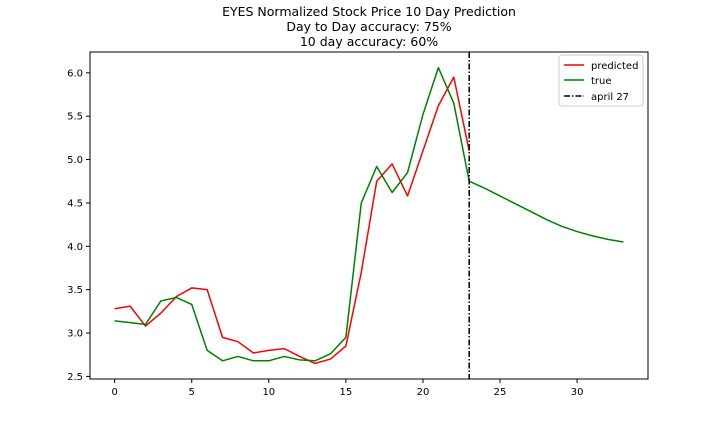 The height and width of the screenshot is (432, 720). I want to click on legend-label-true: true, so click(601, 81).